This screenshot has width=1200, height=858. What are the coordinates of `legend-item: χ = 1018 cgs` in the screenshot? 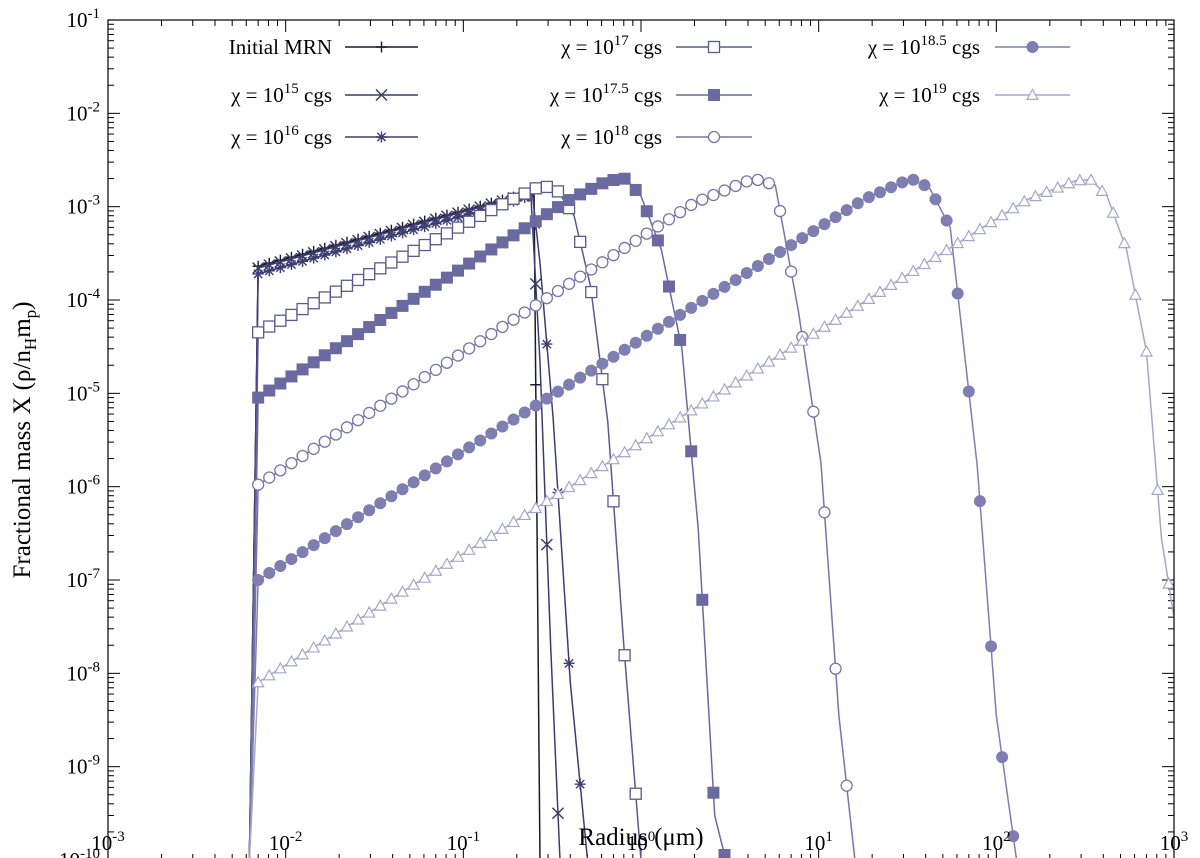 It's located at (656, 136).